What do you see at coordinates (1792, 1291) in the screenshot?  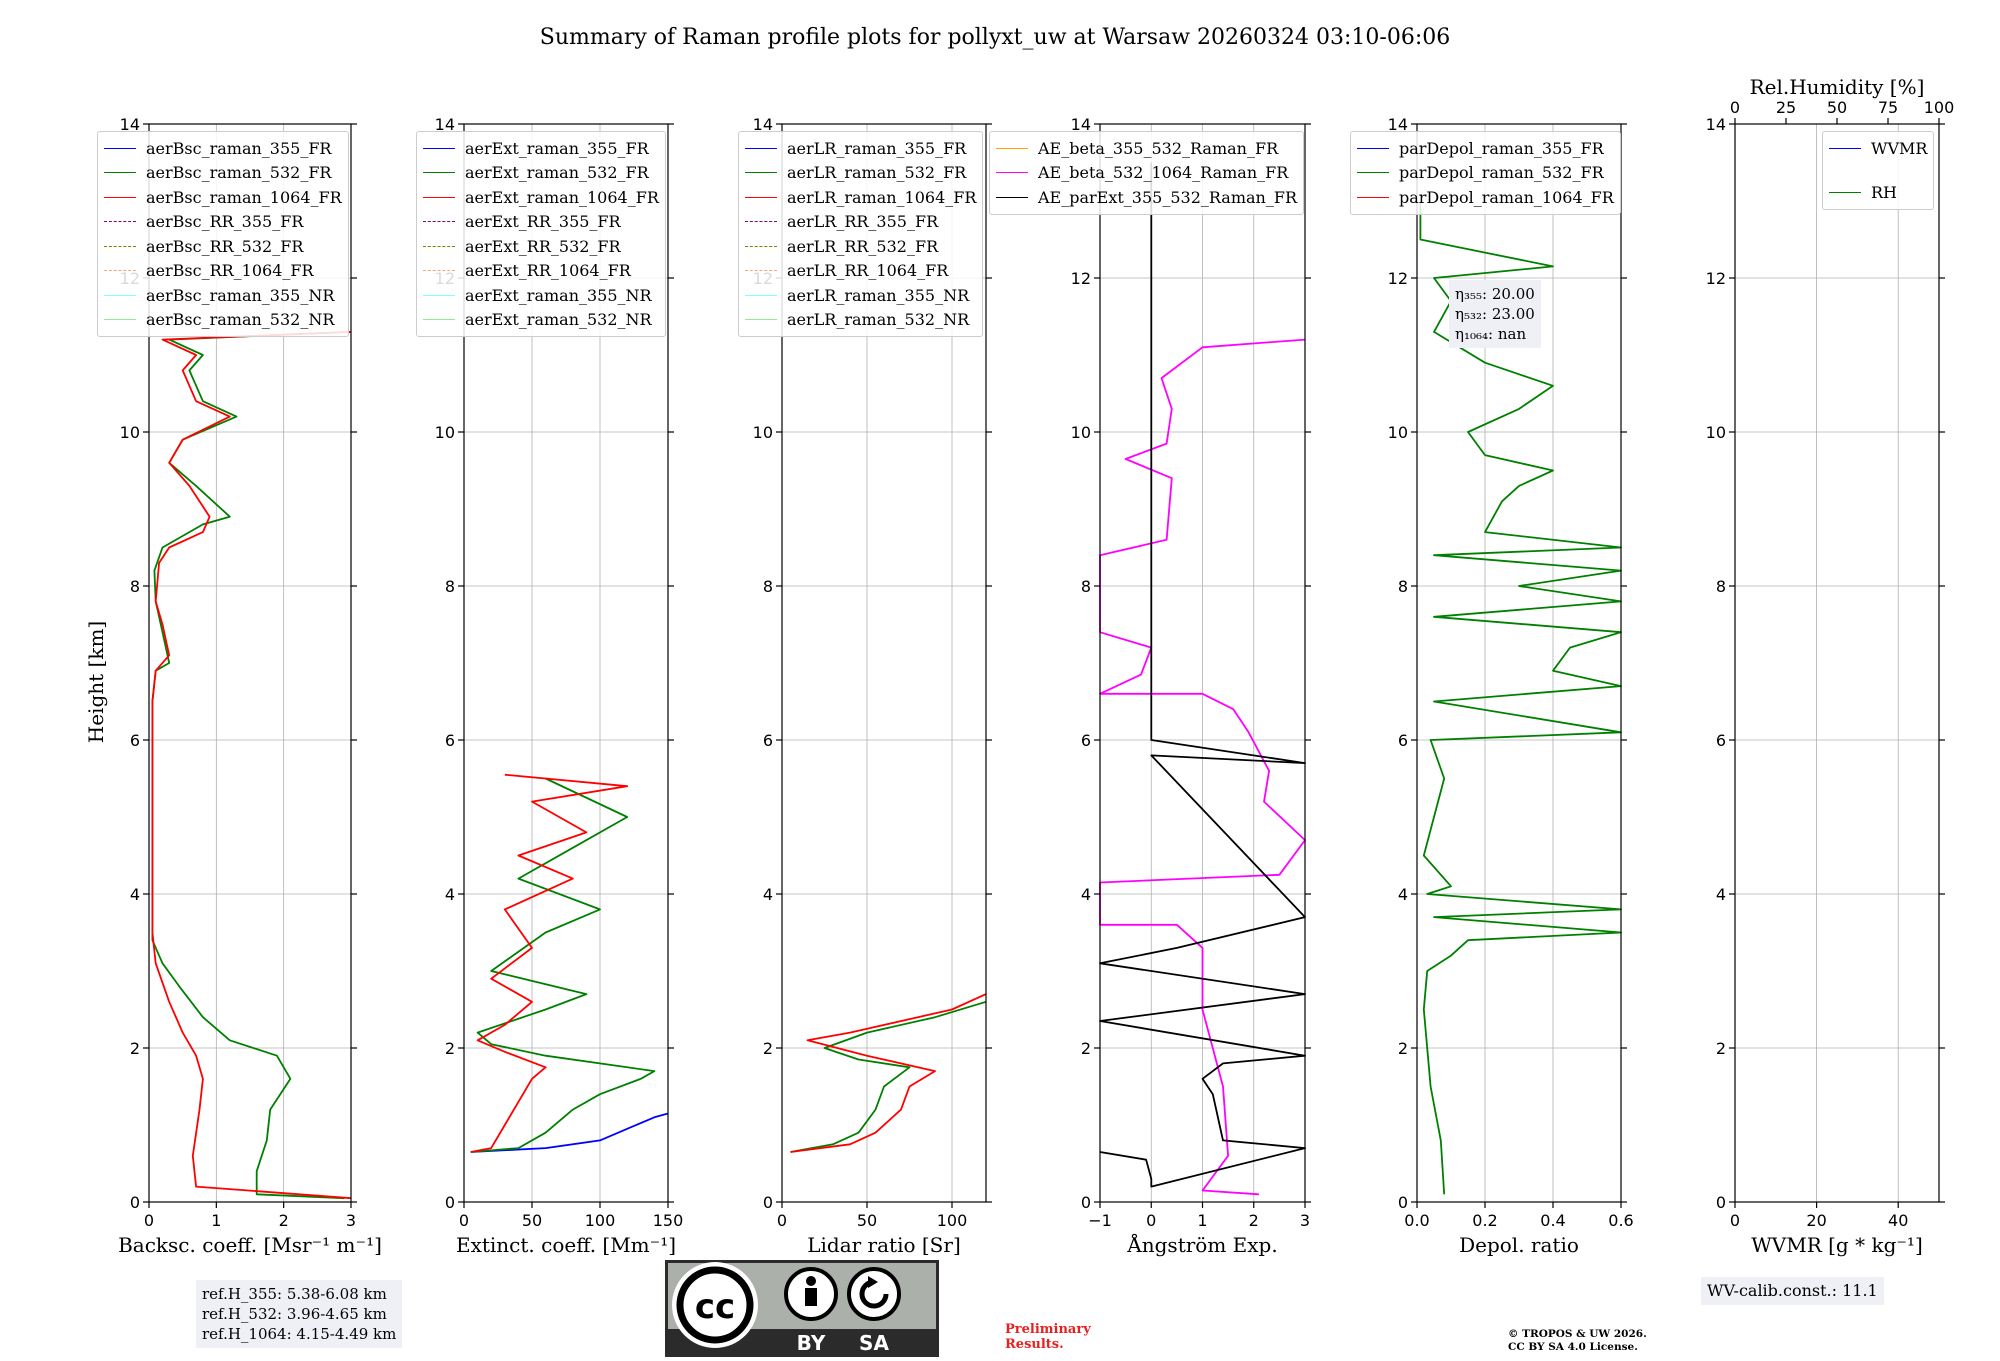 I see `wv-calib-box: WV-calib.const.: 11.1` at bounding box center [1792, 1291].